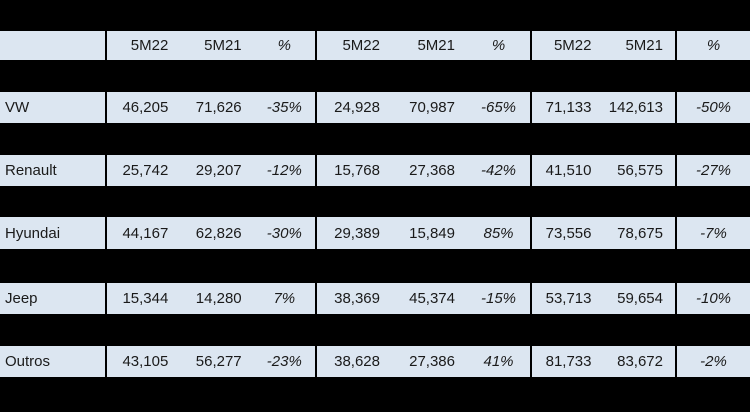 The height and width of the screenshot is (412, 750). I want to click on value-cell: 62,826, so click(218, 233).